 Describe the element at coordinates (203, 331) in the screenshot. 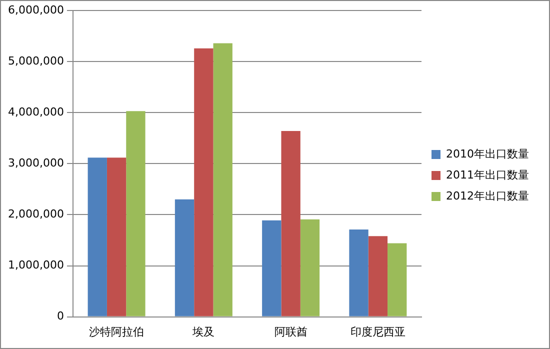

I see `x-tick-label: 埃及` at that location.